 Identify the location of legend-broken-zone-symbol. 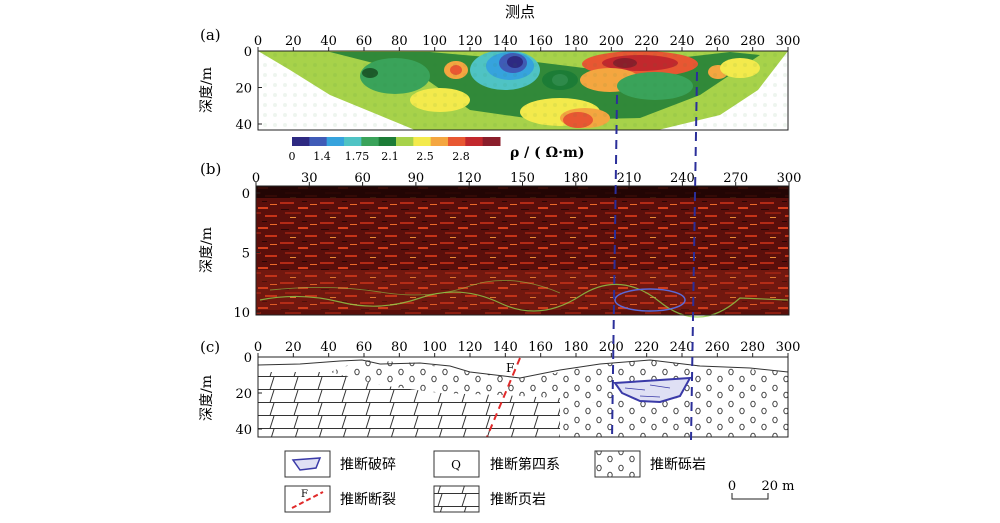
(307, 464).